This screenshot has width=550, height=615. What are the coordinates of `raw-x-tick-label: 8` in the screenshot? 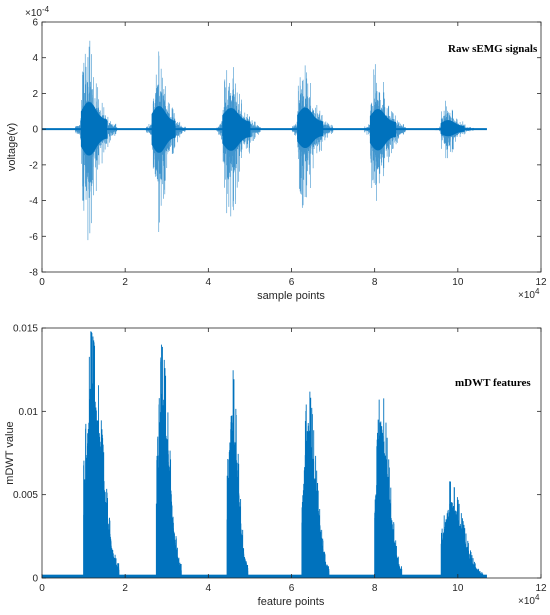 It's located at (375, 282).